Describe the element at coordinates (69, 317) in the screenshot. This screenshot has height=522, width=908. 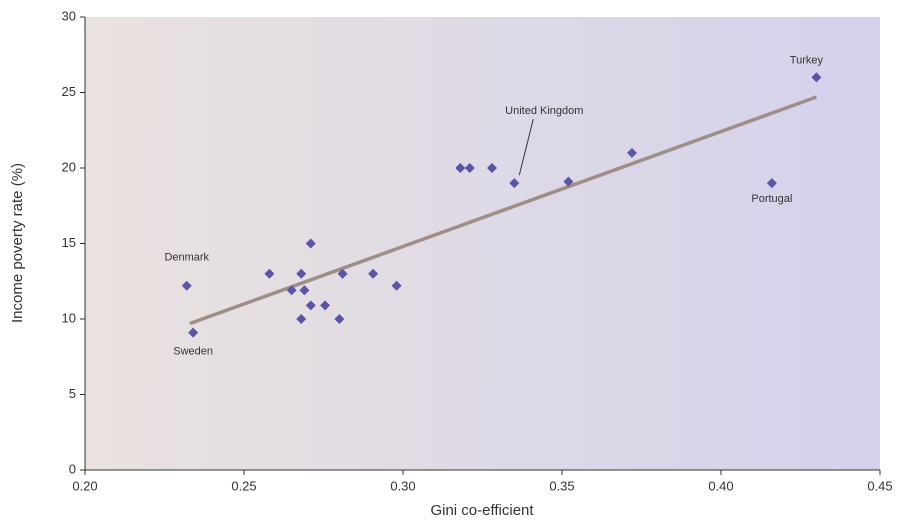
I see `y-tick-label: 10` at that location.